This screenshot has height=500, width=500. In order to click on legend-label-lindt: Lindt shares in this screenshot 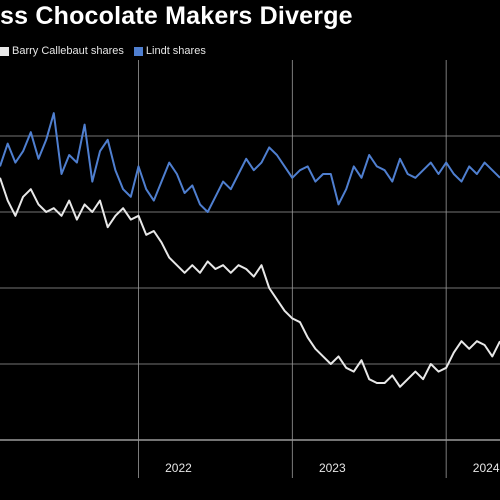, I will do `click(175, 51)`.